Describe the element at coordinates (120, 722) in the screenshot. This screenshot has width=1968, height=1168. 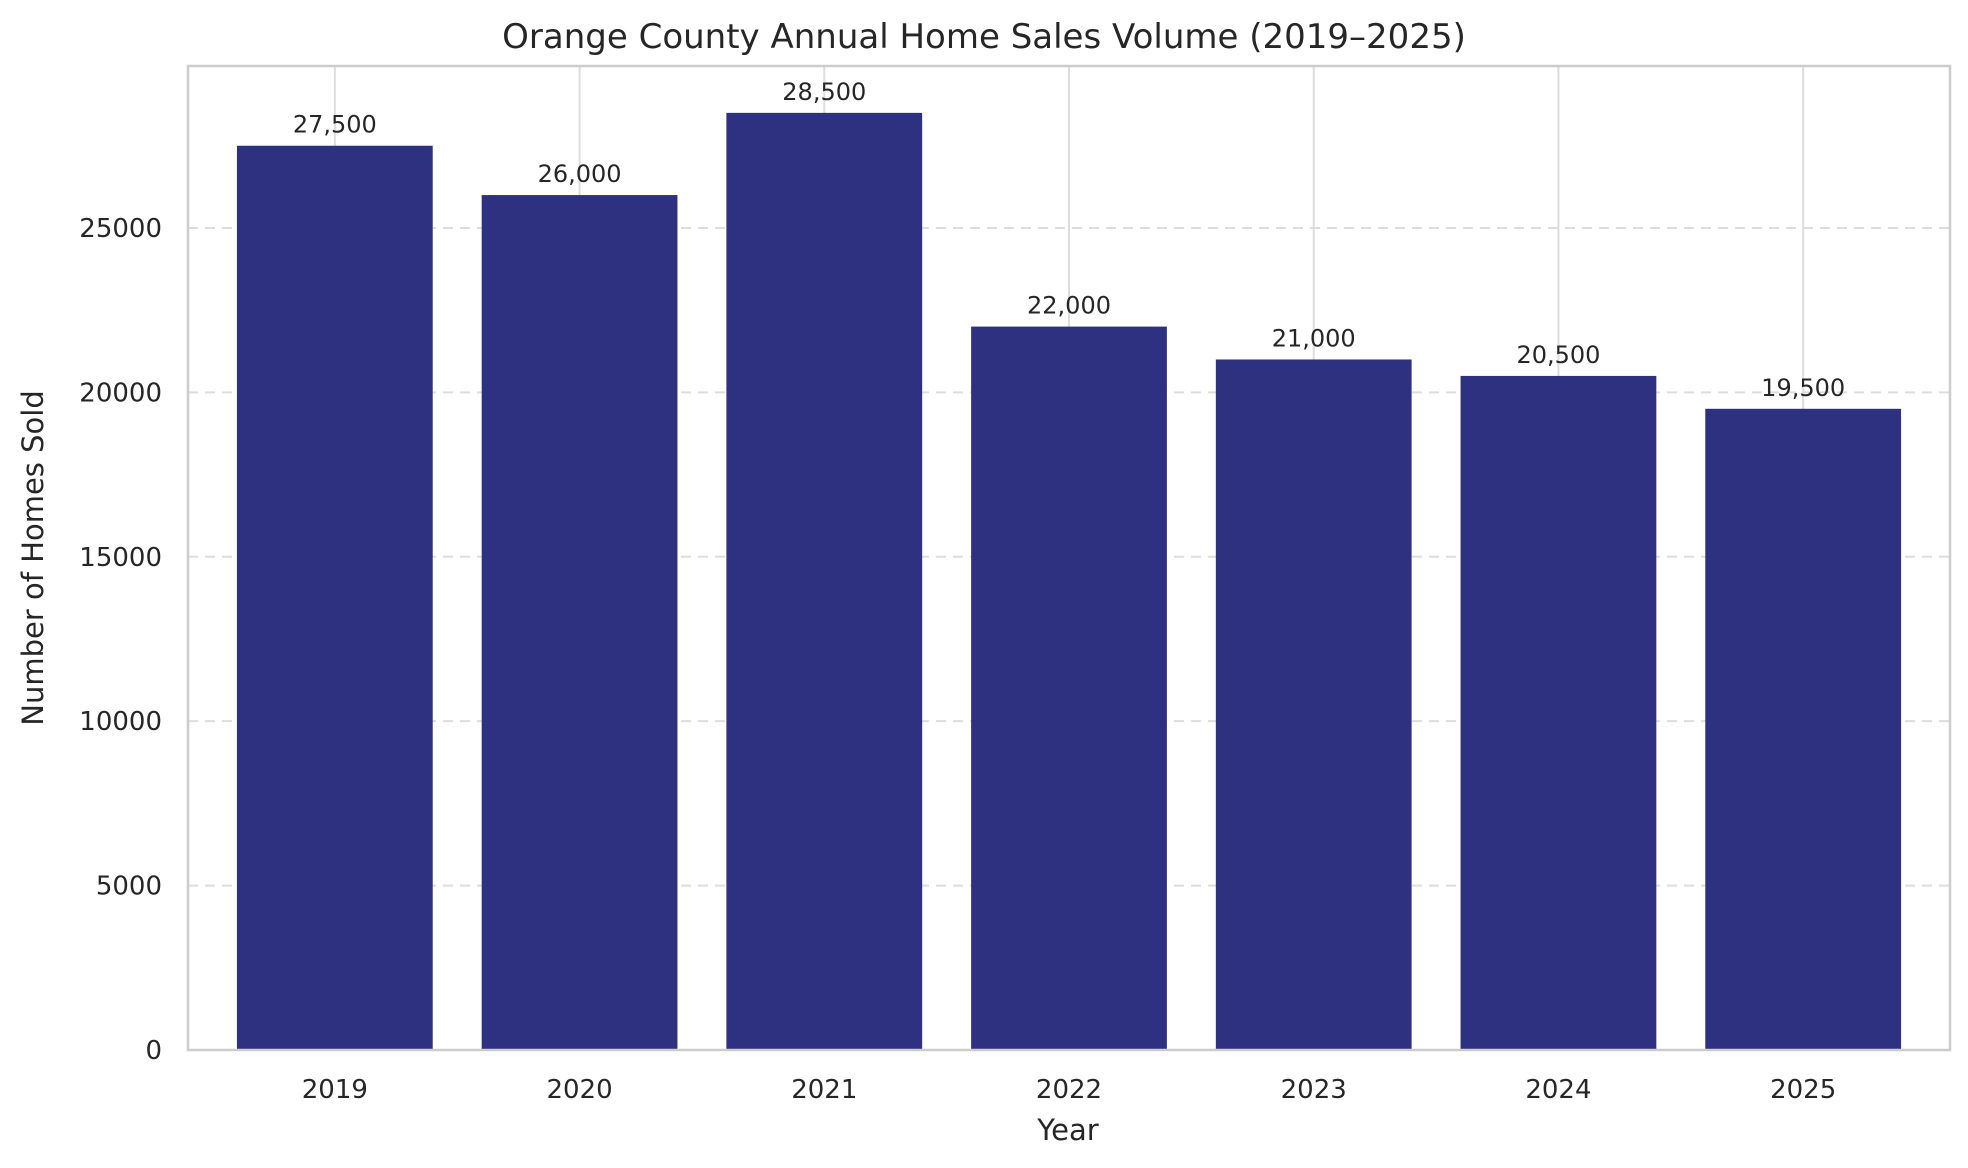
I see `y-tick-label-10000: 10000` at that location.